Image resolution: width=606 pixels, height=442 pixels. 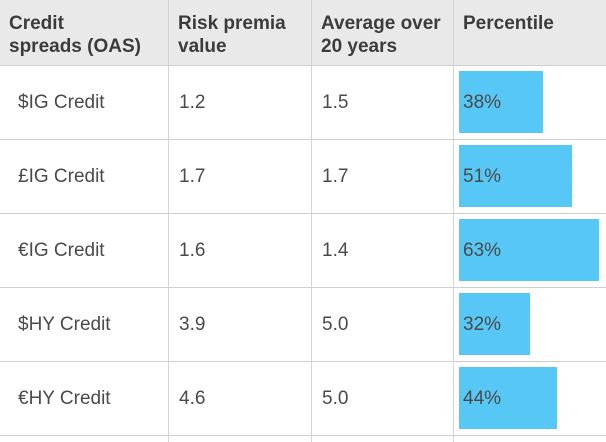 What do you see at coordinates (64, 324) in the screenshot?
I see `row-credit-name: $HY Credit` at bounding box center [64, 324].